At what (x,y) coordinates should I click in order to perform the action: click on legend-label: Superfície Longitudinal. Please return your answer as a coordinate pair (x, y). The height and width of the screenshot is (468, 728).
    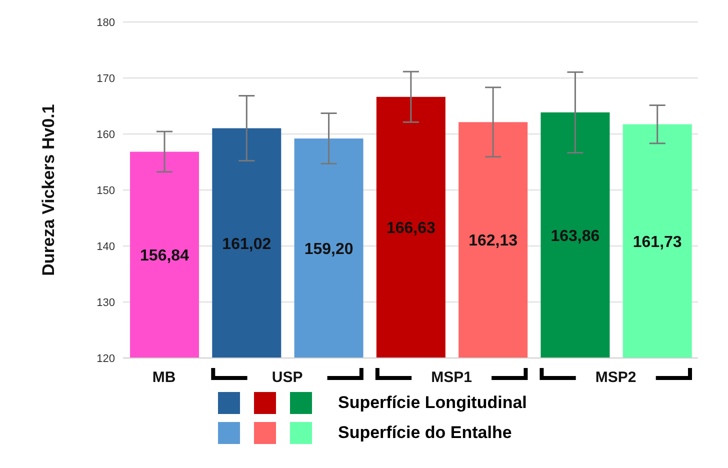
    Looking at the image, I should click on (432, 403).